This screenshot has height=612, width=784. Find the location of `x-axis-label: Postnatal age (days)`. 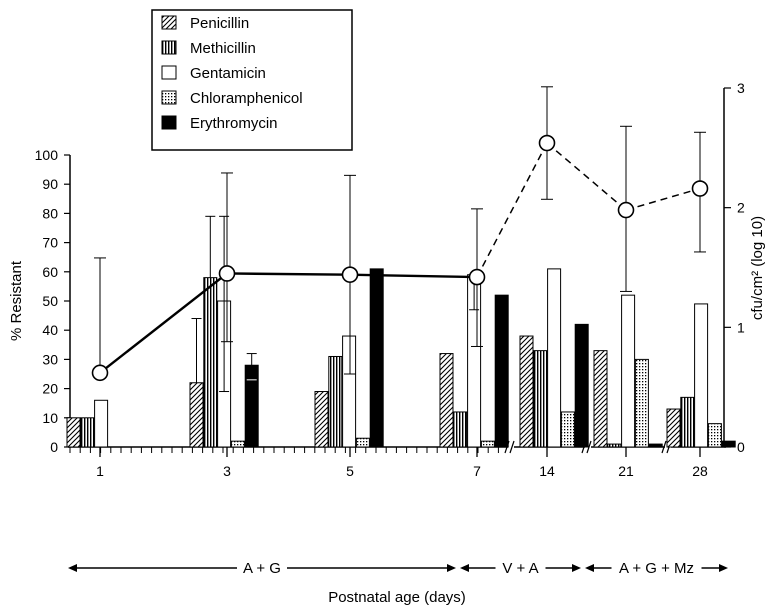

x-axis-label: Postnatal age (days) is located at coordinates (397, 597).